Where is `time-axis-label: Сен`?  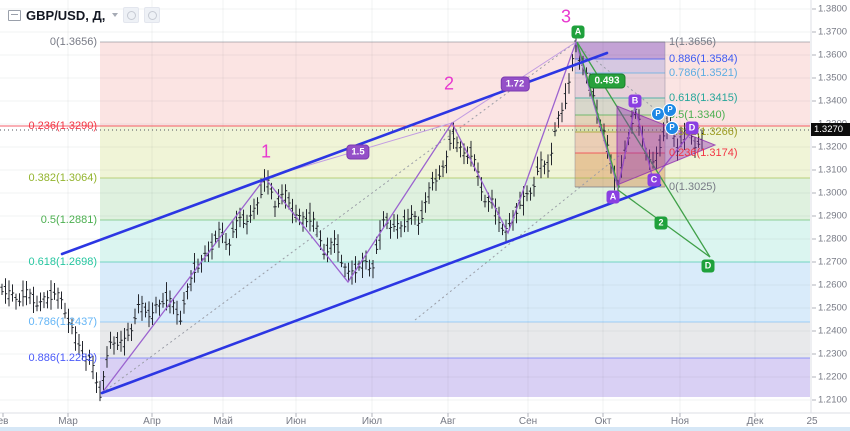 time-axis-label: Сен is located at coordinates (528, 421).